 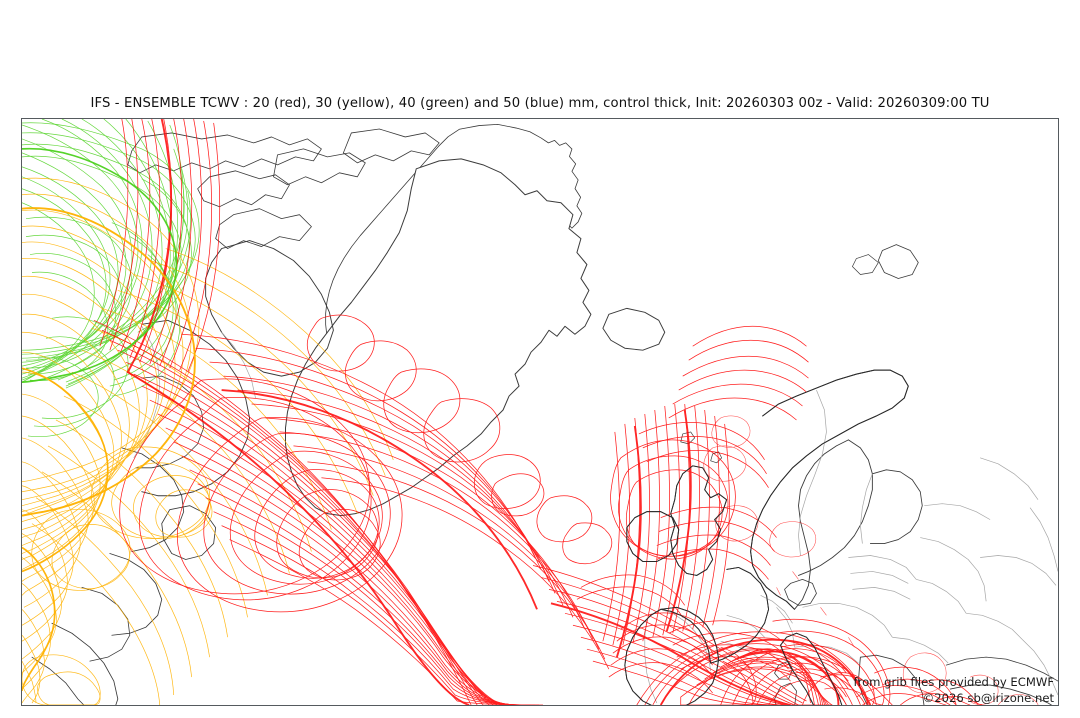 I want to click on contour-group-40mm, so click(x=111, y=278).